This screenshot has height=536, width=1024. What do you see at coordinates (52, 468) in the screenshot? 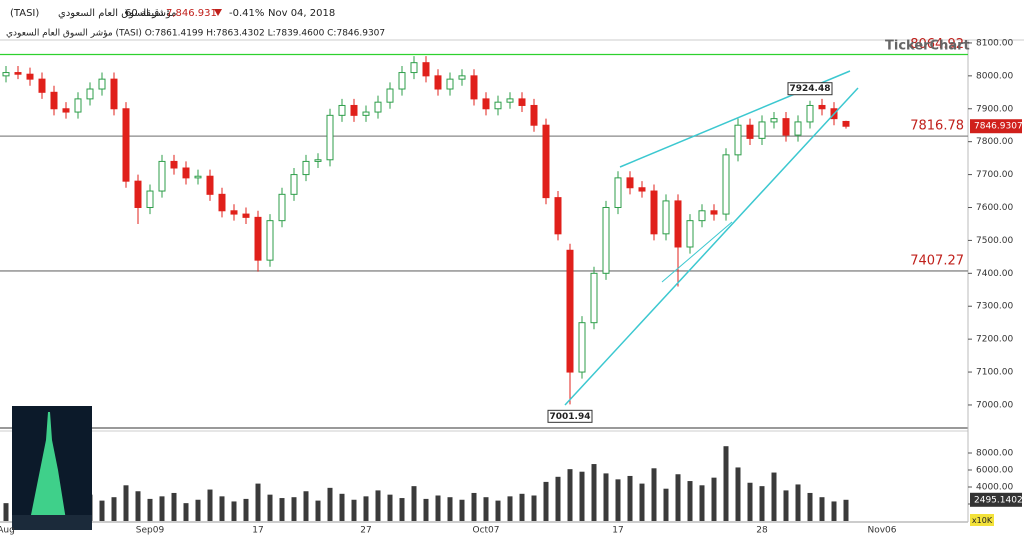
I see `thumbnail` at bounding box center [52, 468].